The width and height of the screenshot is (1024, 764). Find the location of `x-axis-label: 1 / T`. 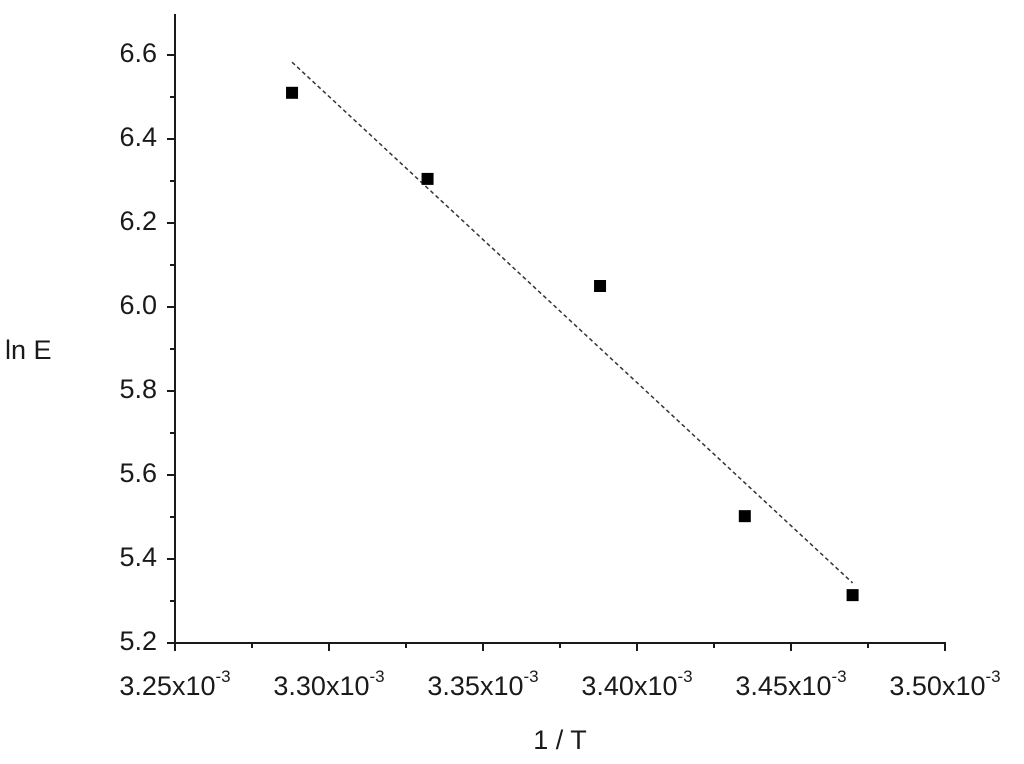

x-axis-label: 1 / T is located at coordinates (560, 740).